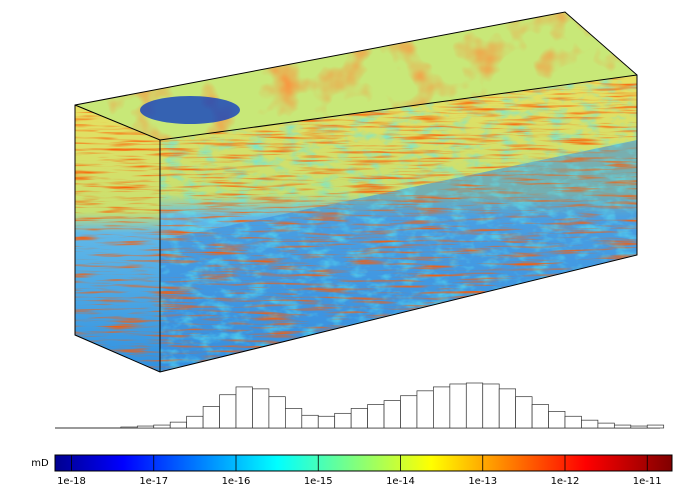  What do you see at coordinates (360, 405) in the screenshot?
I see `histogram` at bounding box center [360, 405].